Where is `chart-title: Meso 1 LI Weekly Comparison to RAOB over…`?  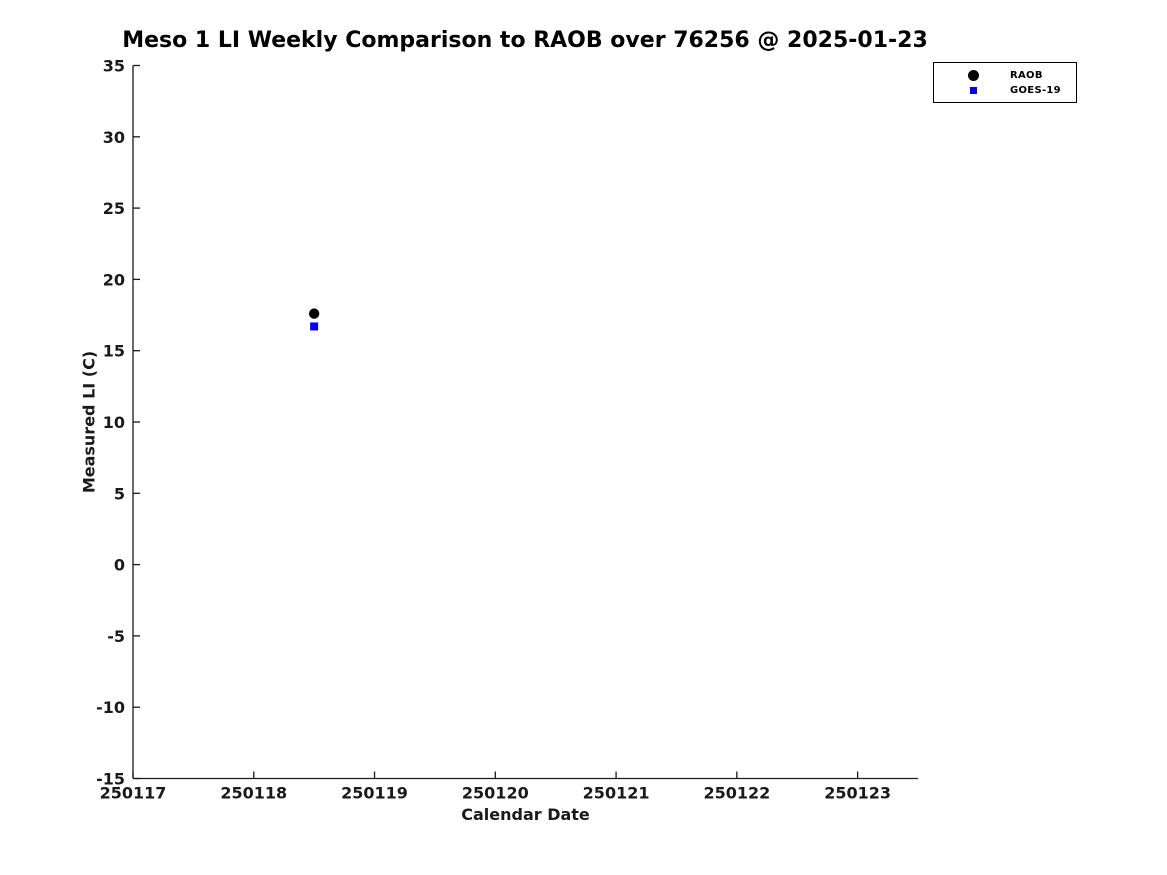 chart-title: Meso 1 LI Weekly Comparison to RAOB over… is located at coordinates (525, 40).